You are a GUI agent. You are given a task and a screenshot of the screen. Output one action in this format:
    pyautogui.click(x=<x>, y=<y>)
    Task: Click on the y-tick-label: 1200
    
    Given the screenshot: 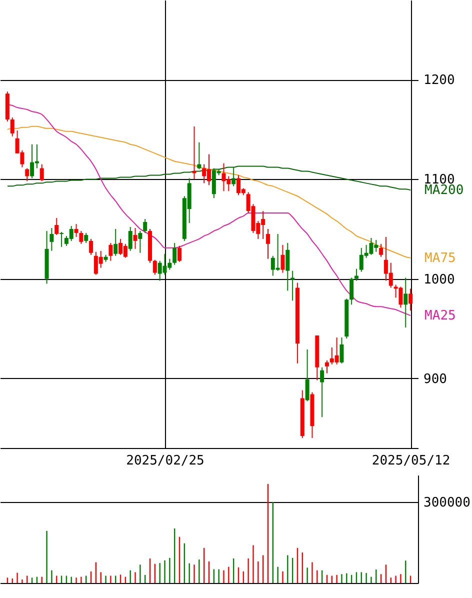 What is the action you would take?
    pyautogui.click(x=439, y=80)
    